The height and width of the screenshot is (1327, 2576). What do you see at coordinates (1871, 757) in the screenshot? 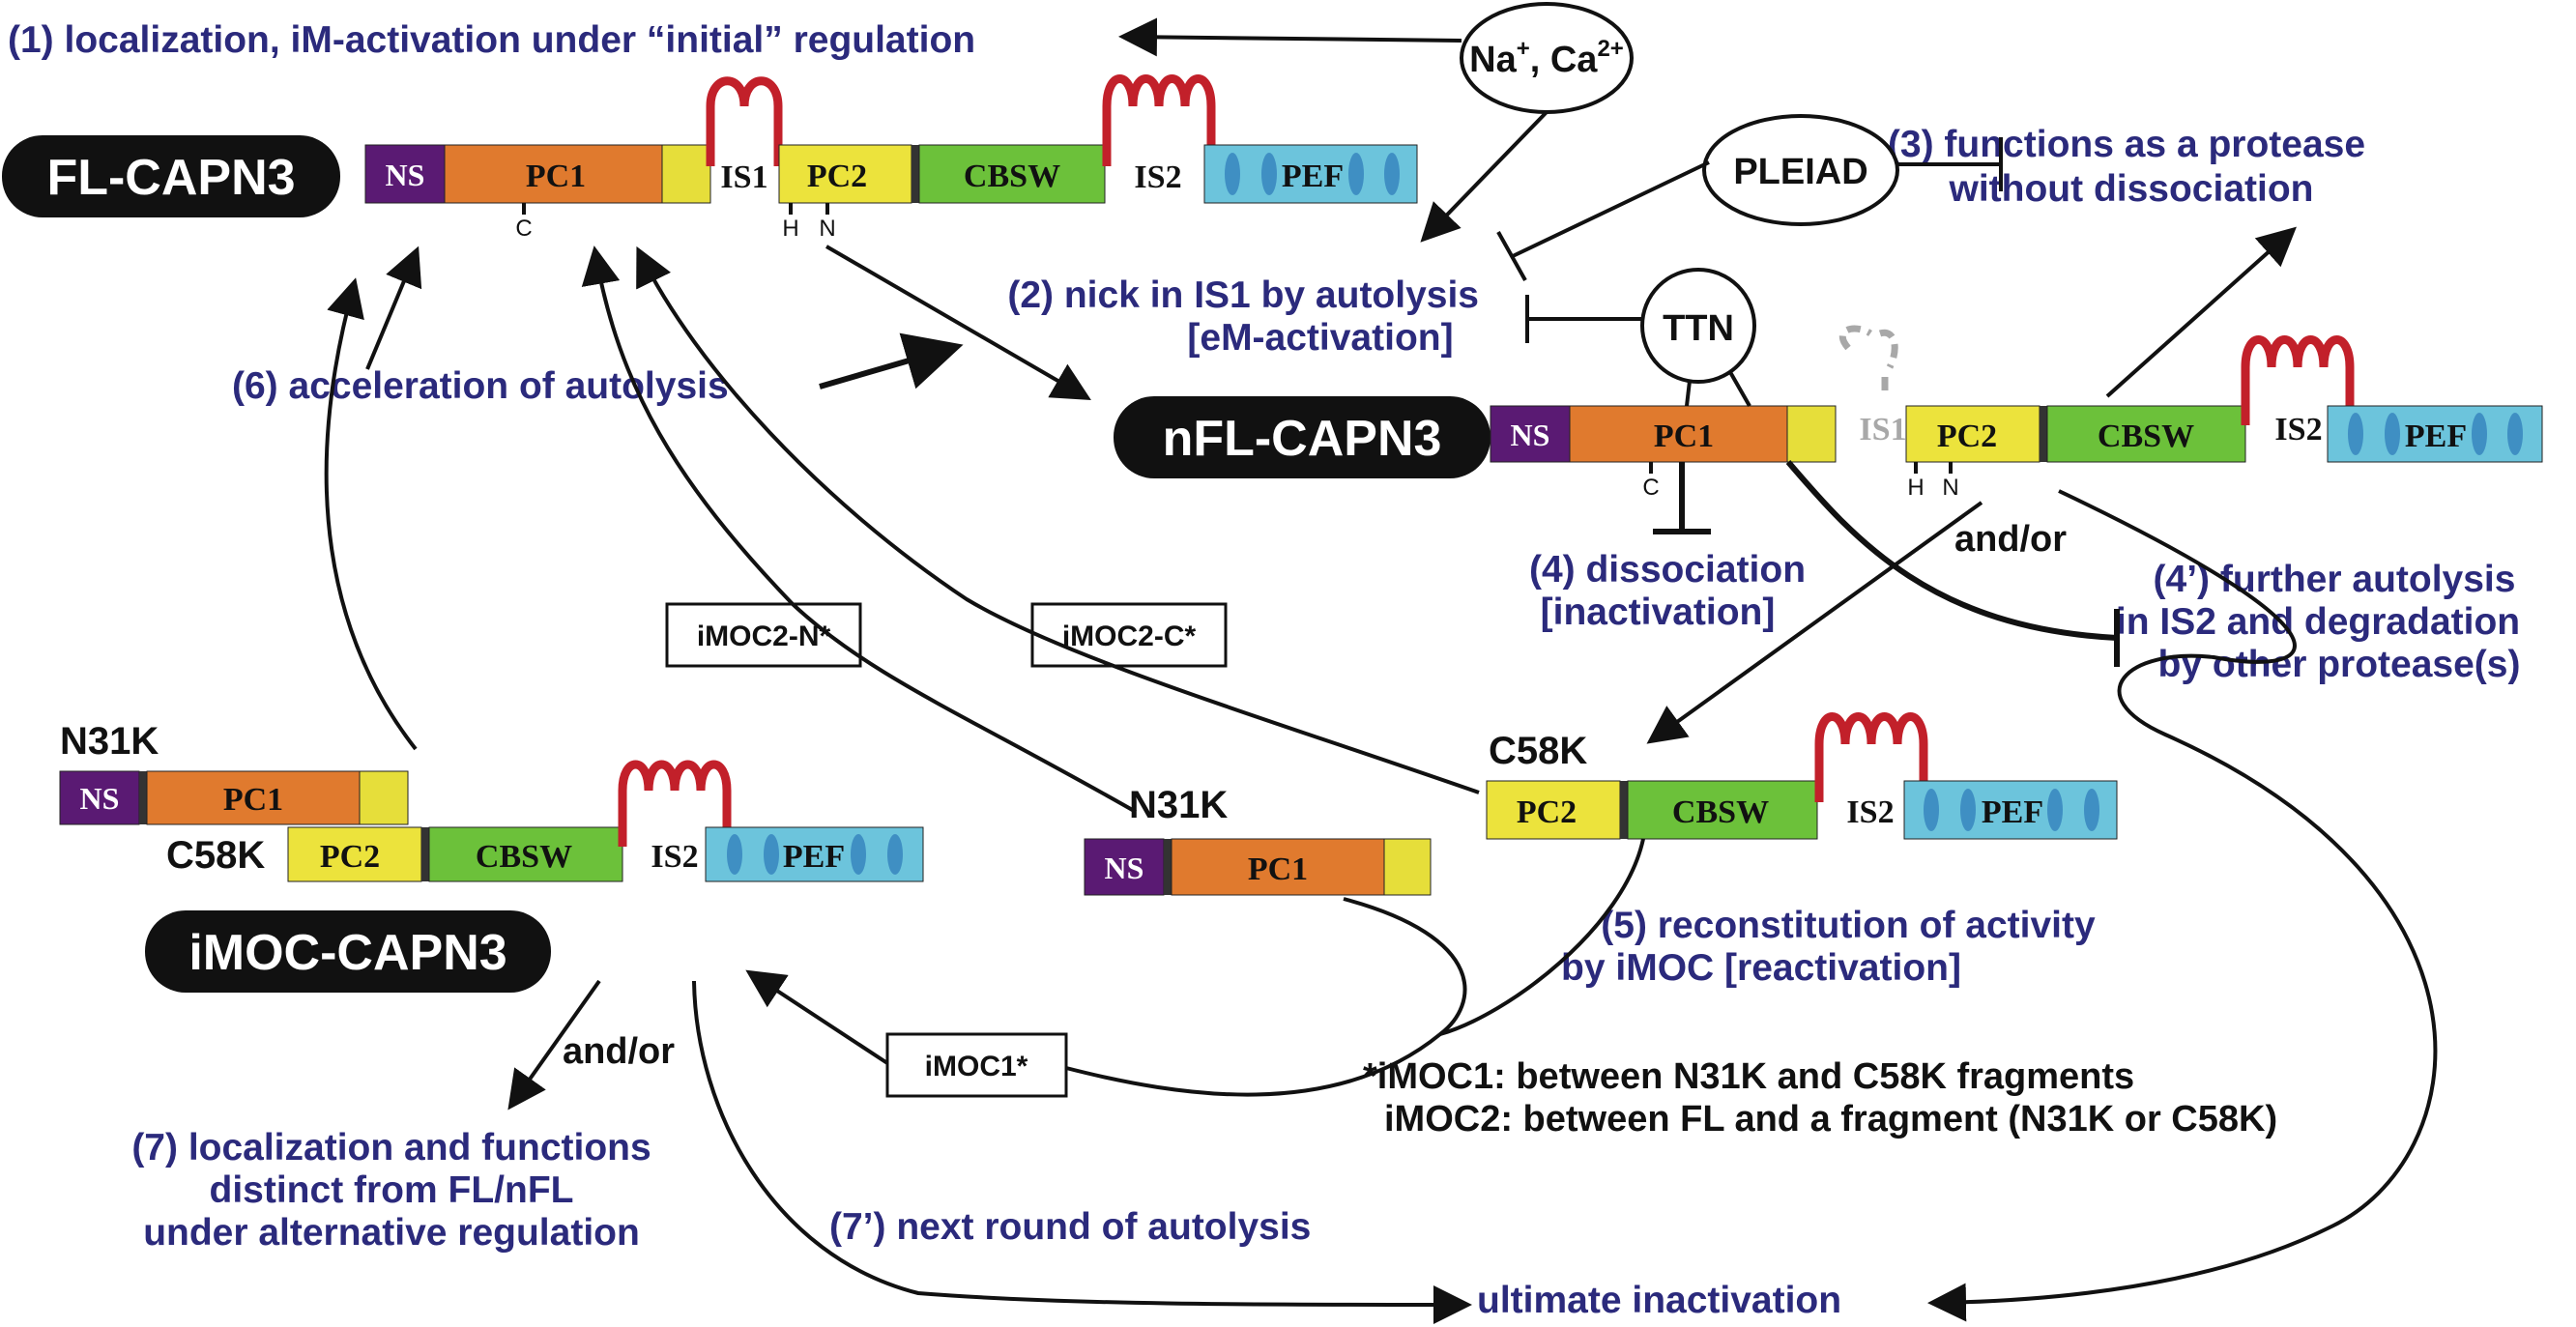
I see `c58k-is2-loop` at bounding box center [1871, 757].